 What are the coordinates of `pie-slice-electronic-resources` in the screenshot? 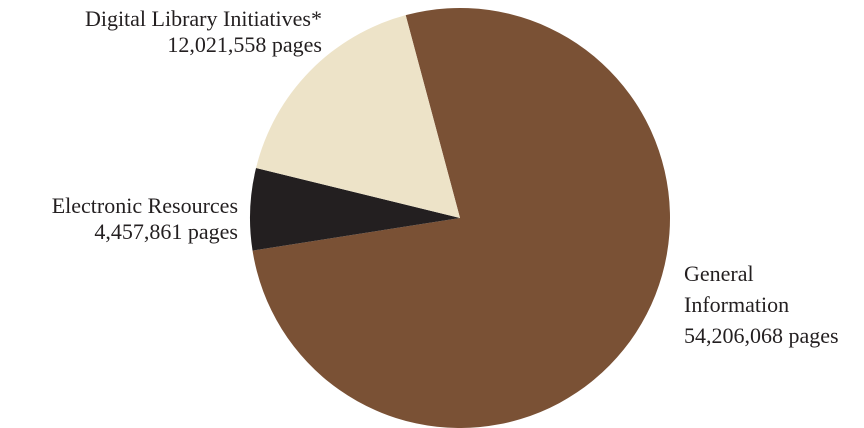 It's located at (355, 209).